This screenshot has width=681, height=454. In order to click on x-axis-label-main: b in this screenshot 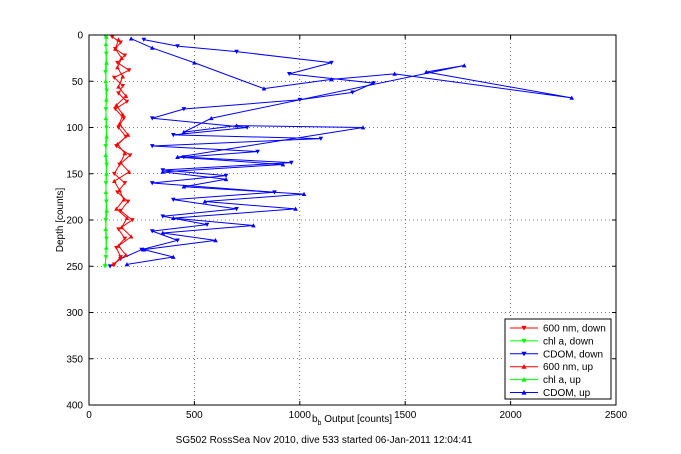, I will do `click(315, 419)`.